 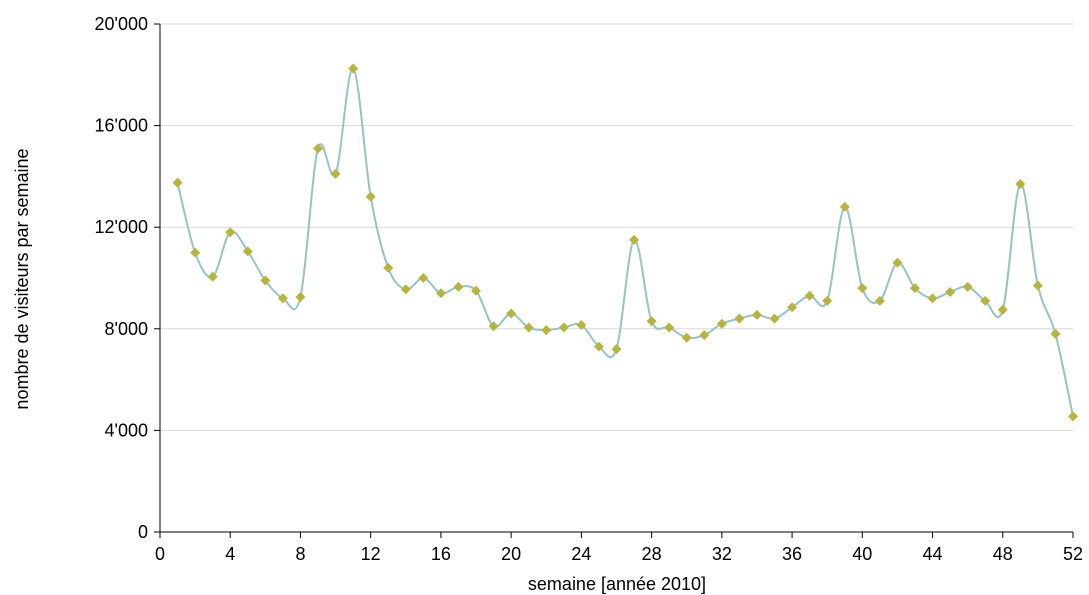 I want to click on x-tick-label: 16, so click(x=441, y=554).